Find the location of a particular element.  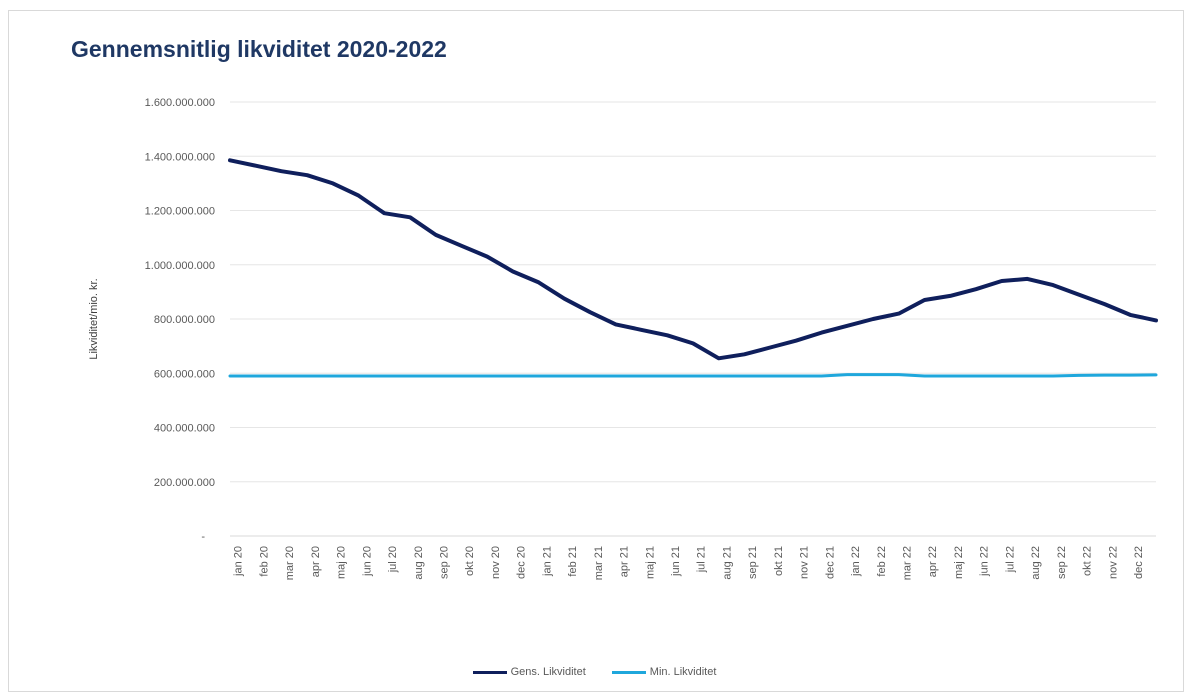

x-tick-label: nov 21 is located at coordinates (805, 562).